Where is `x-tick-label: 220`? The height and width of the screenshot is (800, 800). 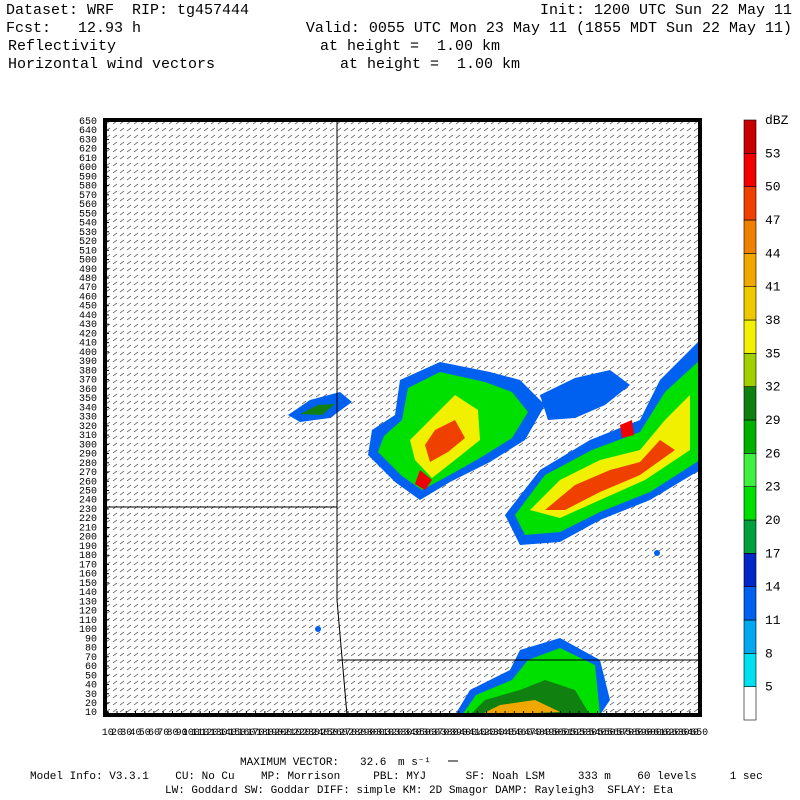 x-tick-label: 220 is located at coordinates (302, 733).